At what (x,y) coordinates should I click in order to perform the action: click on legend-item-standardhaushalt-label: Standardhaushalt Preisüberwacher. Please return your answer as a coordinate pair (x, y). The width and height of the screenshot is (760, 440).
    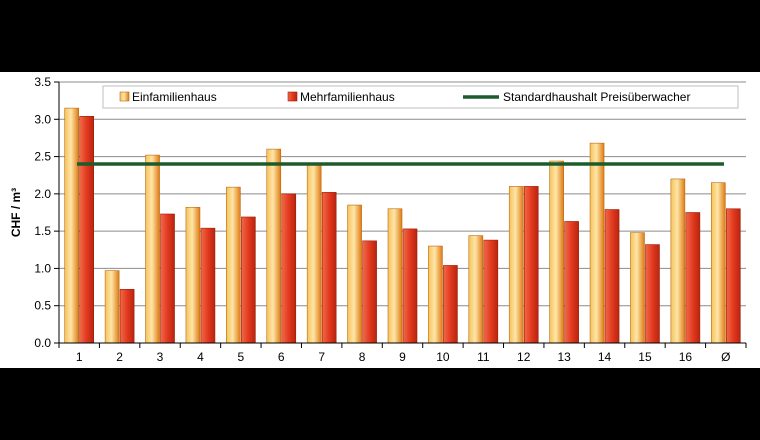
    Looking at the image, I should click on (596, 97).